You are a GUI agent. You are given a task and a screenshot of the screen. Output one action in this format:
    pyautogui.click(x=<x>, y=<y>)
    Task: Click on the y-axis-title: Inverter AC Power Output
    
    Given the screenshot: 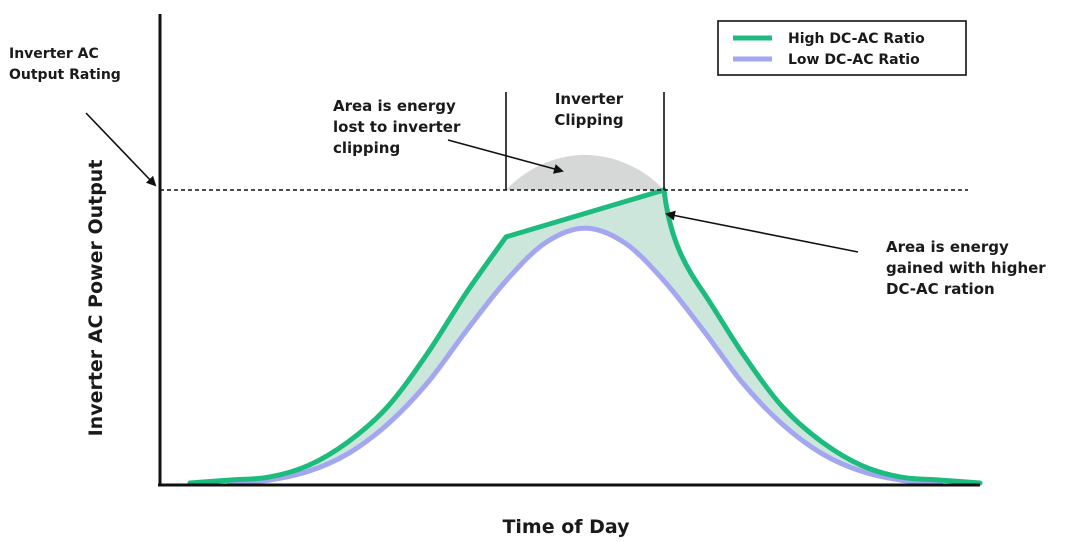 What is the action you would take?
    pyautogui.click(x=96, y=298)
    